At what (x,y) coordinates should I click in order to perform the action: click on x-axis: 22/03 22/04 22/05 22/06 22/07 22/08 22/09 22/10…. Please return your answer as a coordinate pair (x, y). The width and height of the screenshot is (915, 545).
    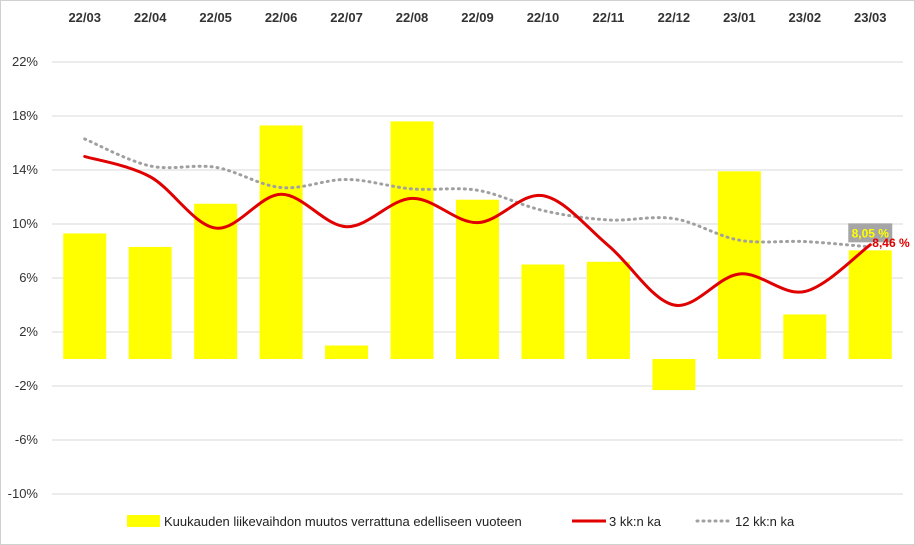
    Looking at the image, I should click on (477, 17).